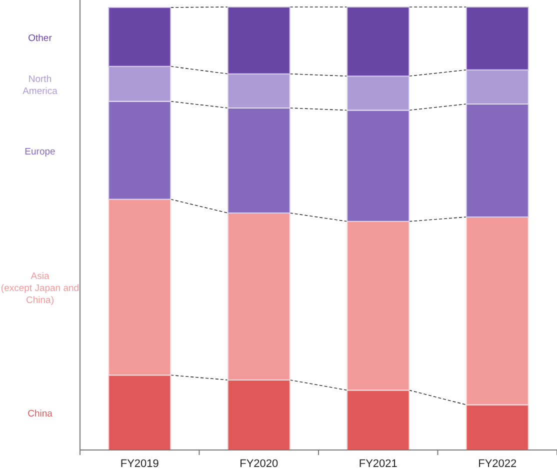 The image size is (557, 475). Describe the element at coordinates (139, 464) in the screenshot. I see `x-tick-label: FY2019` at that location.